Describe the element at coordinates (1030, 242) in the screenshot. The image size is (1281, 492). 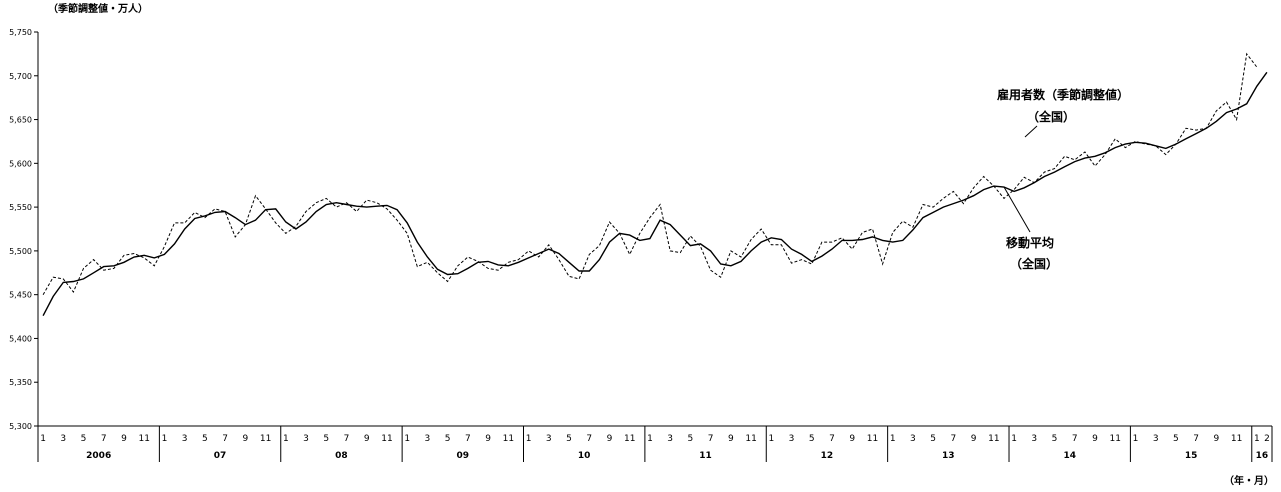
I see `annotation-moving-average-title: 移動平均` at that location.